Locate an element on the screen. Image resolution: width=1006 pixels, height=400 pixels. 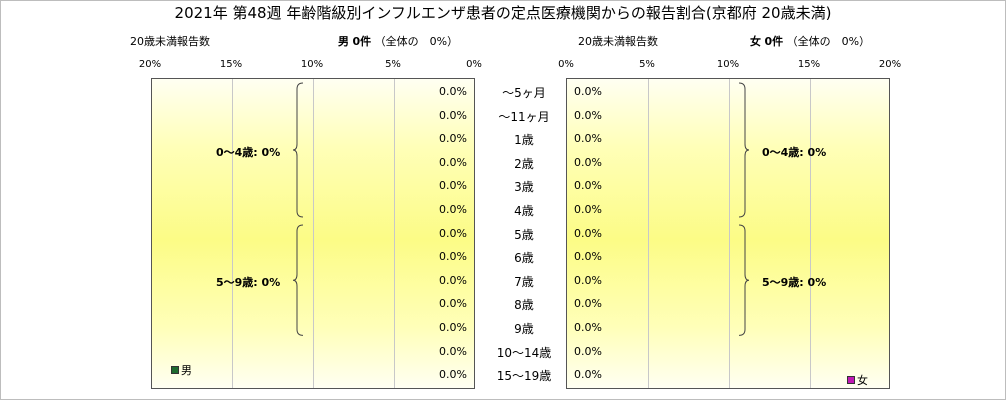
left-subtitle-count-caption: 20歳未満報告数 is located at coordinates (170, 41).